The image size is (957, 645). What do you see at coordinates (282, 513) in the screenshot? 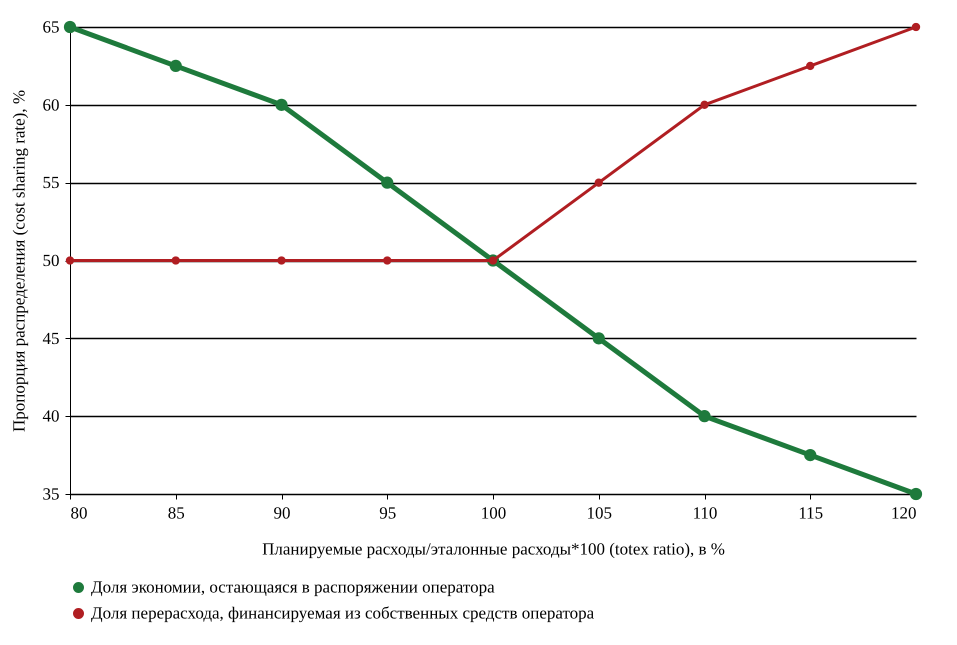
I see `x-tick-label: 90` at bounding box center [282, 513].